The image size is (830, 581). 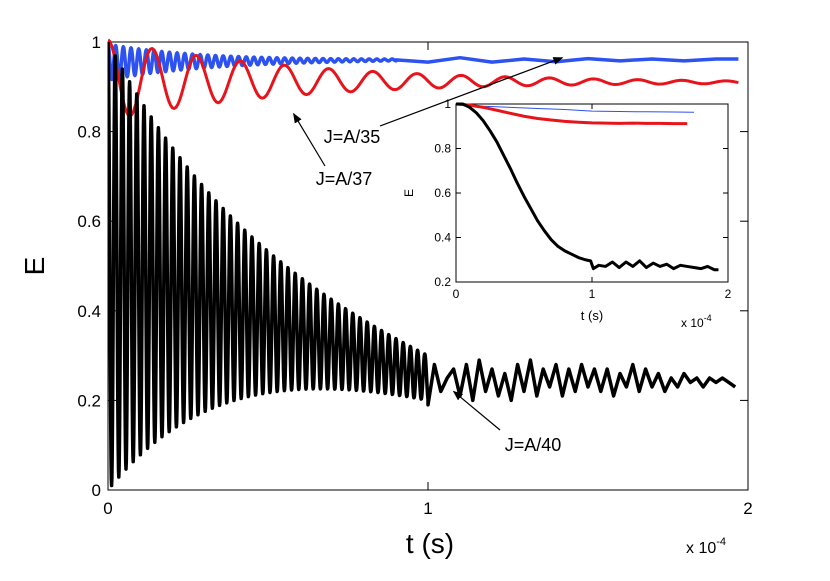 I want to click on inset-plot-frame, so click(x=592, y=193).